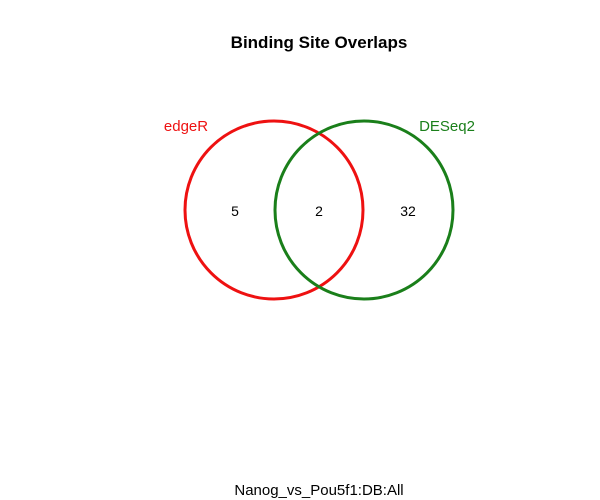 This screenshot has width=600, height=500. Describe the element at coordinates (274, 210) in the screenshot. I see `edger-circle` at that location.